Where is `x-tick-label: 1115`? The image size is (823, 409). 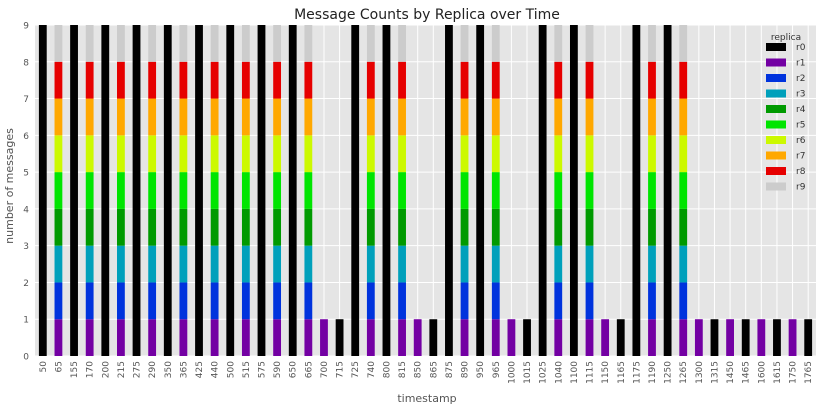 x-tick-label: 1115 is located at coordinates (591, 372).